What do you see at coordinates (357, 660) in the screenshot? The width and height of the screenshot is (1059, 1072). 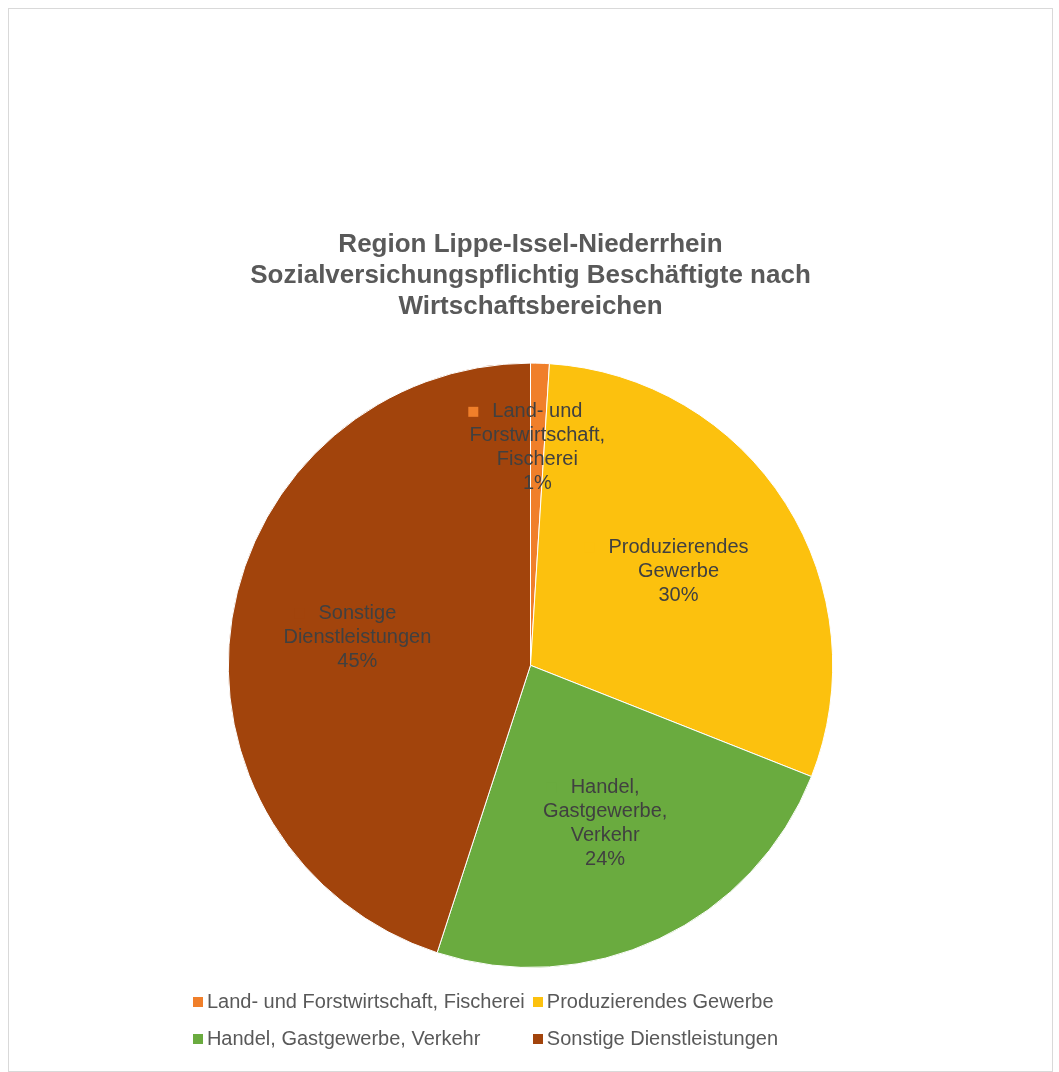 I see `data-label: 45%` at bounding box center [357, 660].